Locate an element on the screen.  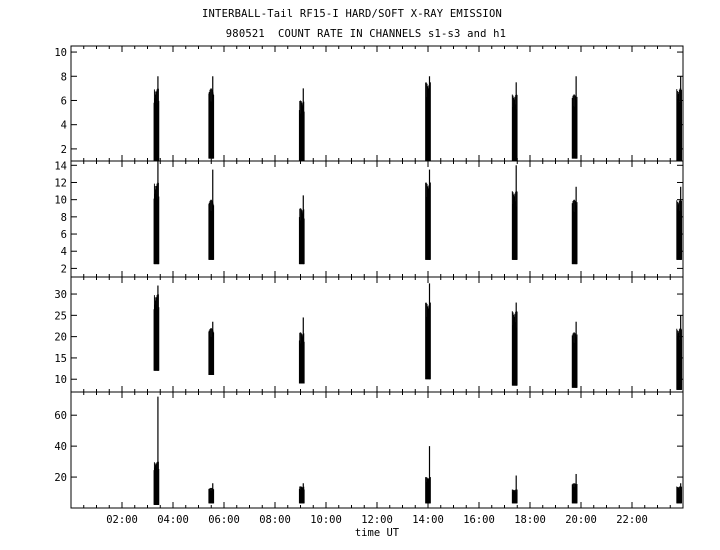
x-tick-label: 12:00 is located at coordinates (377, 520).